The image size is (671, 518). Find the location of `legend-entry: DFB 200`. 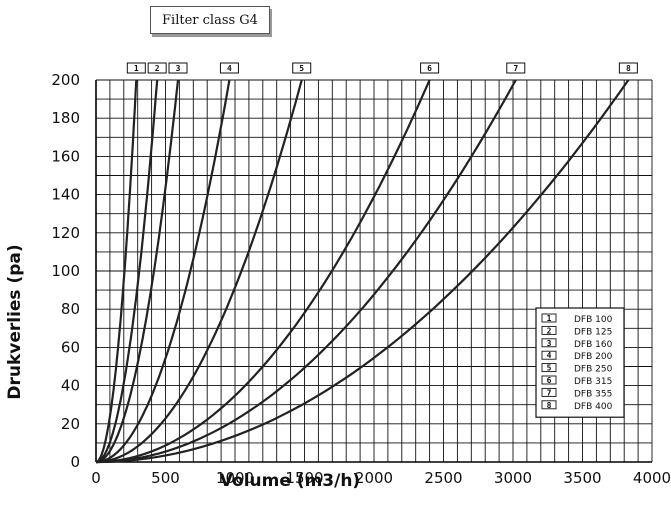

legend-entry: DFB 200 is located at coordinates (593, 357).